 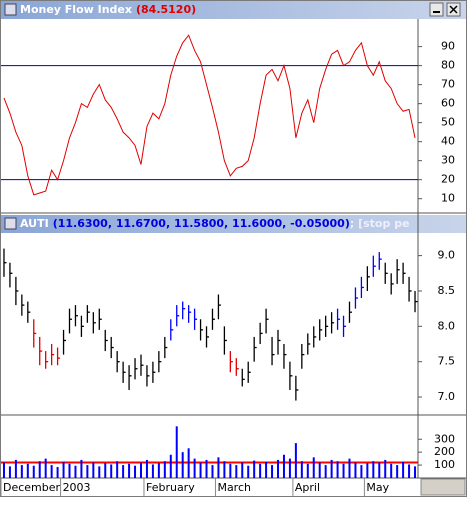 What do you see at coordinates (444, 438) in the screenshot?
I see `y-tick-label: 300` at bounding box center [444, 438].